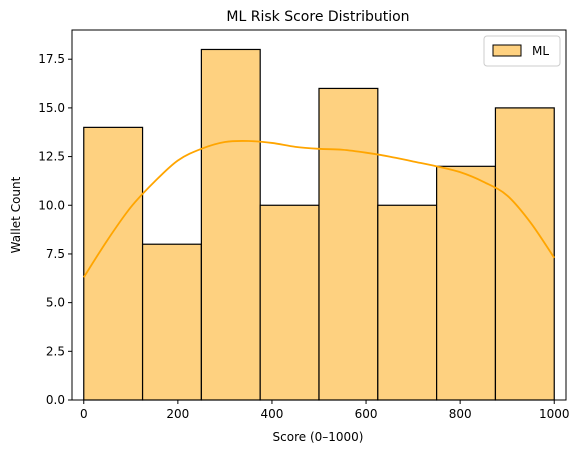  Describe the element at coordinates (51, 59) in the screenshot. I see `y-tick-label: 17.5` at that location.